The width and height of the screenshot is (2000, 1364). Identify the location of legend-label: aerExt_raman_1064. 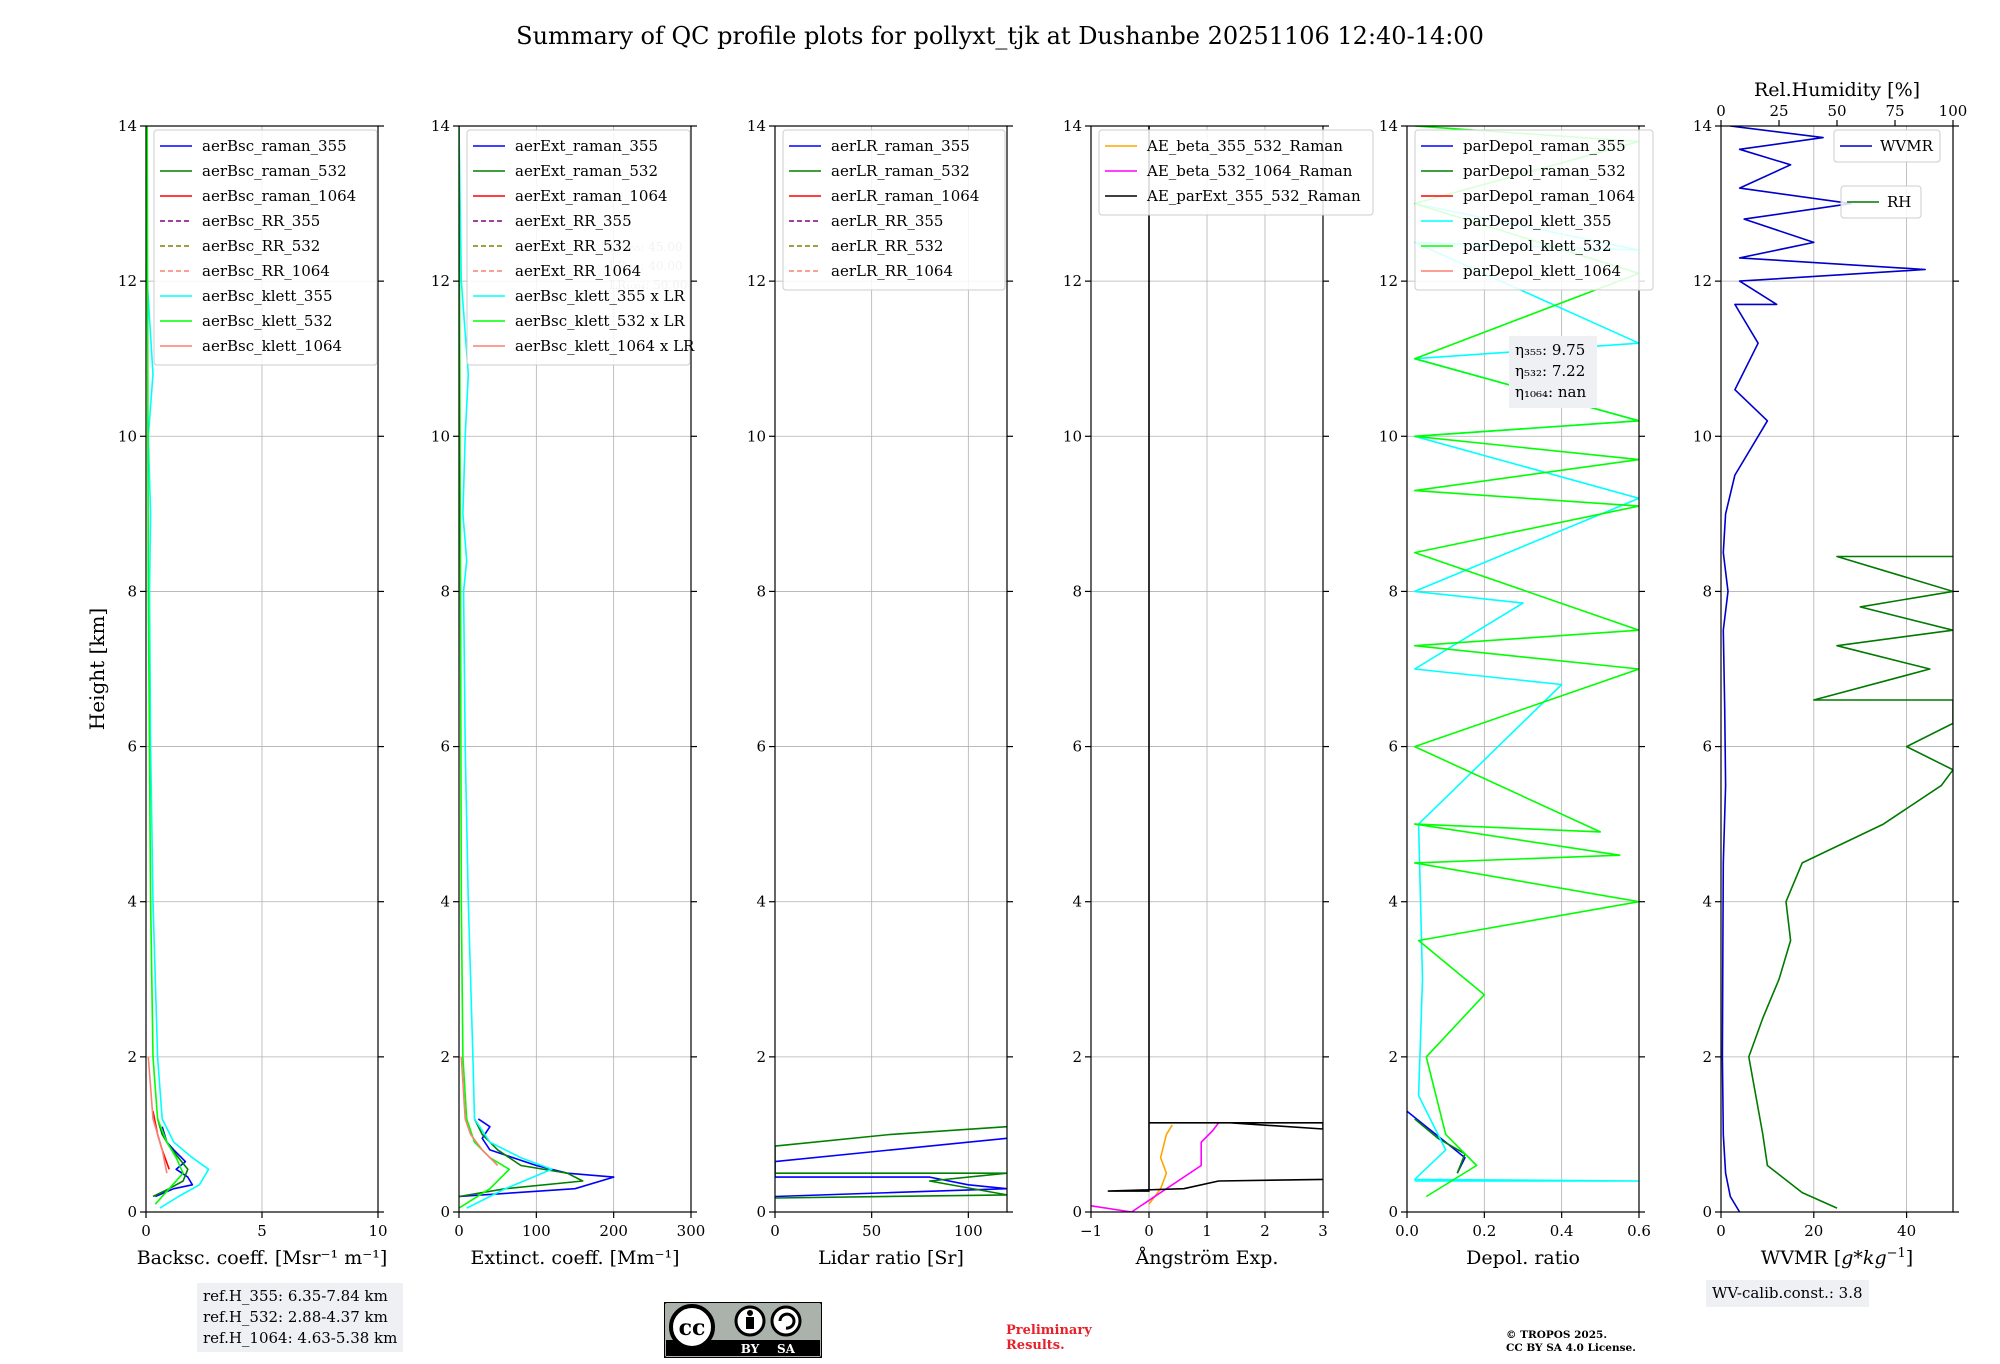
(591, 196).